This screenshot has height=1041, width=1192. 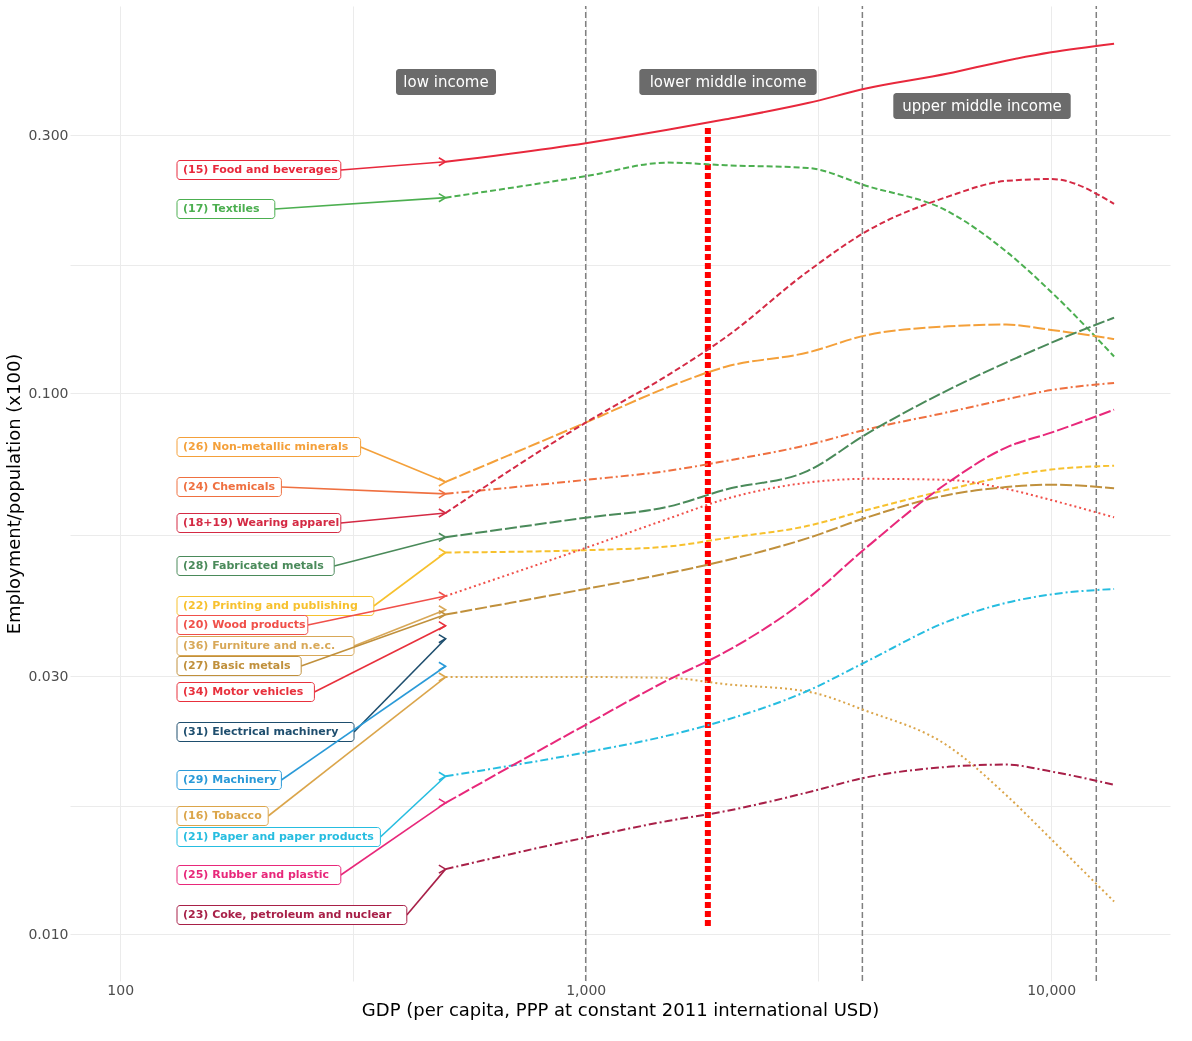 I want to click on text: (16) Tobacco, so click(x=223, y=815).